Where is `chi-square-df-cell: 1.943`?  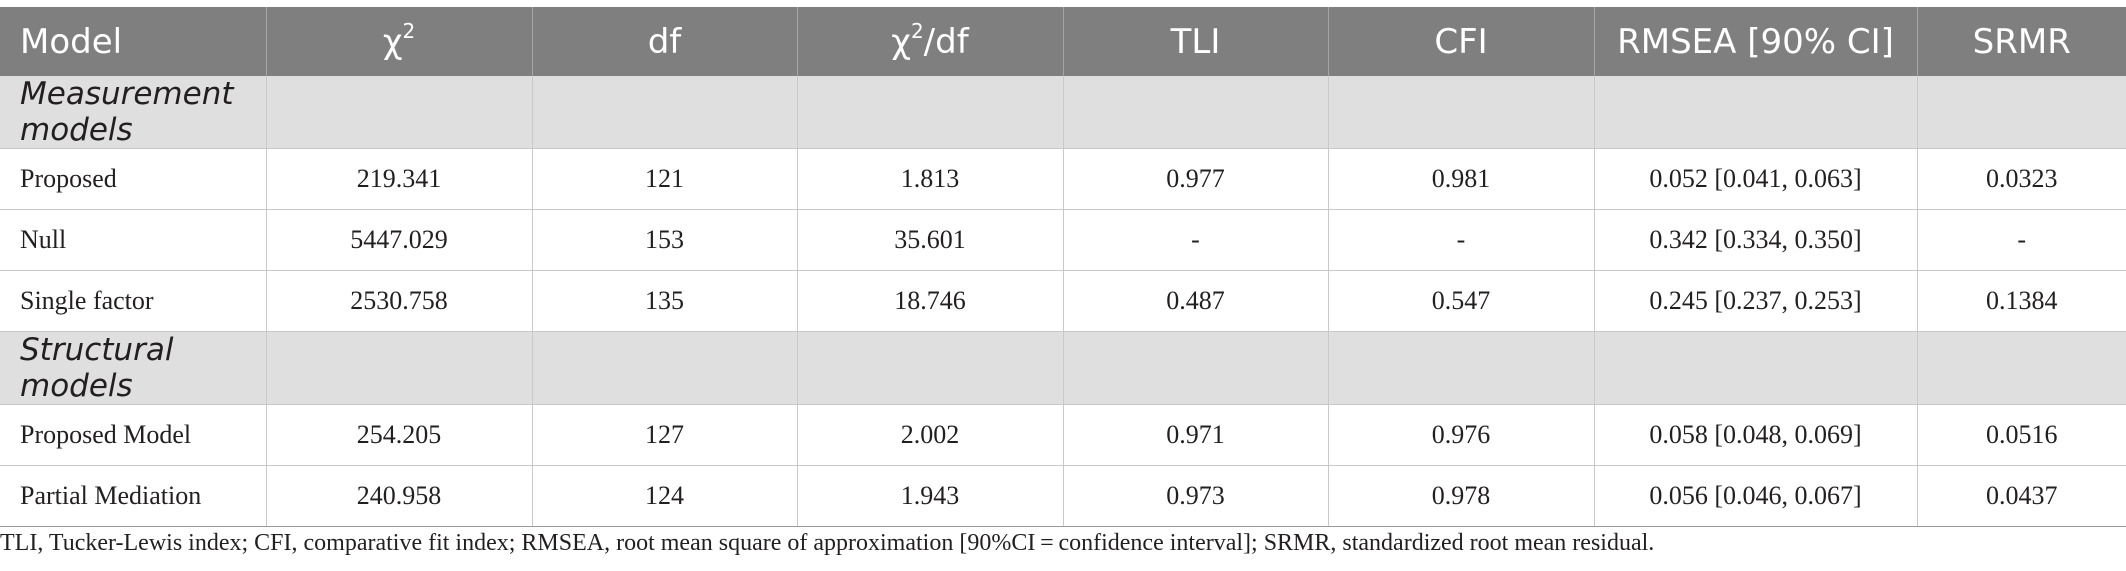 chi-square-df-cell: 1.943 is located at coordinates (930, 496).